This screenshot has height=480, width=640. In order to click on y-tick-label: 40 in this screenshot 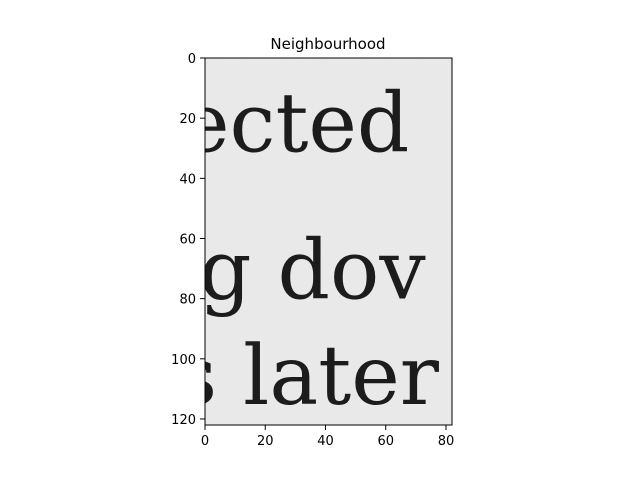, I will do `click(187, 179)`.